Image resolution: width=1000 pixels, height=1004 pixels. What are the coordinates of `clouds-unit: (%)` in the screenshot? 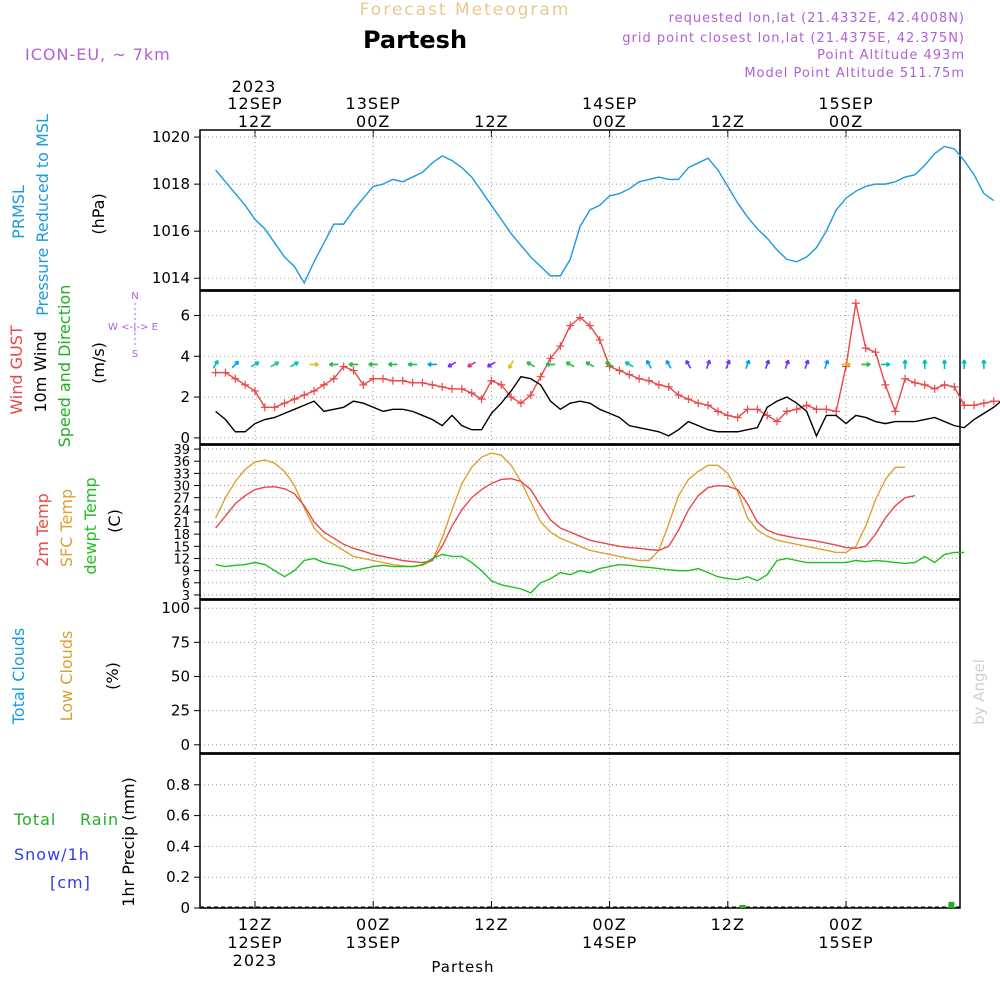 It's located at (112, 676).